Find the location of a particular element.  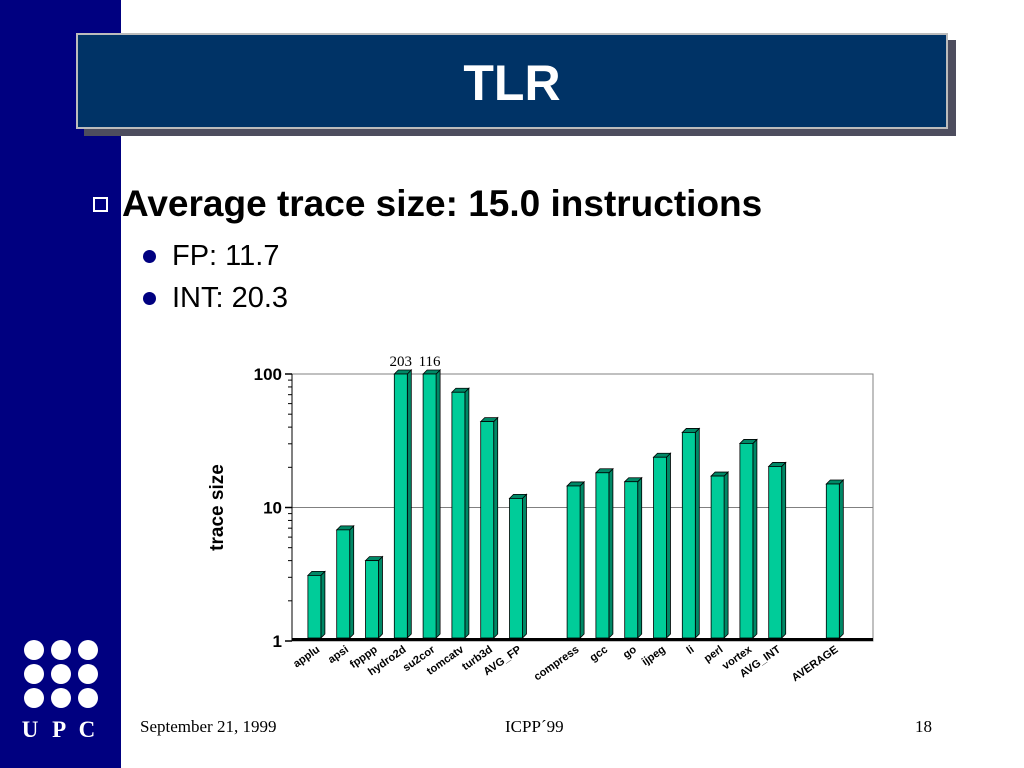

x-tick-label: AVERAGE is located at coordinates (815, 664).